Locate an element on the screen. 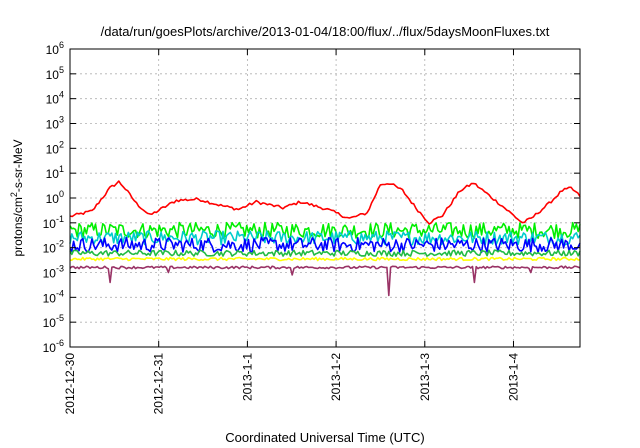 The height and width of the screenshot is (448, 640). y-tick-exponent: -2 is located at coordinates (60, 244).